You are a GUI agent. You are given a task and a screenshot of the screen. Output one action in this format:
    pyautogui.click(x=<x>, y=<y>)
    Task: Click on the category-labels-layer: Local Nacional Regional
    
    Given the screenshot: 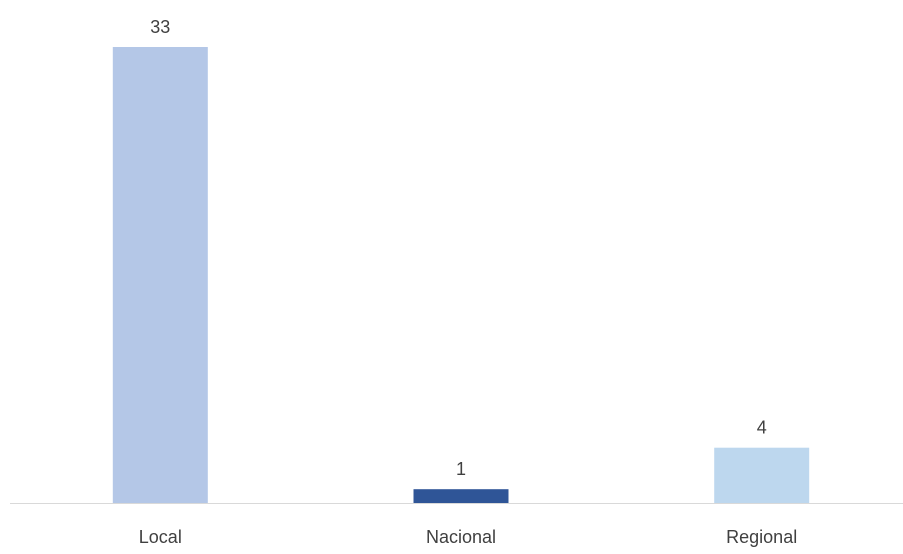 What is the action you would take?
    pyautogui.click(x=468, y=537)
    